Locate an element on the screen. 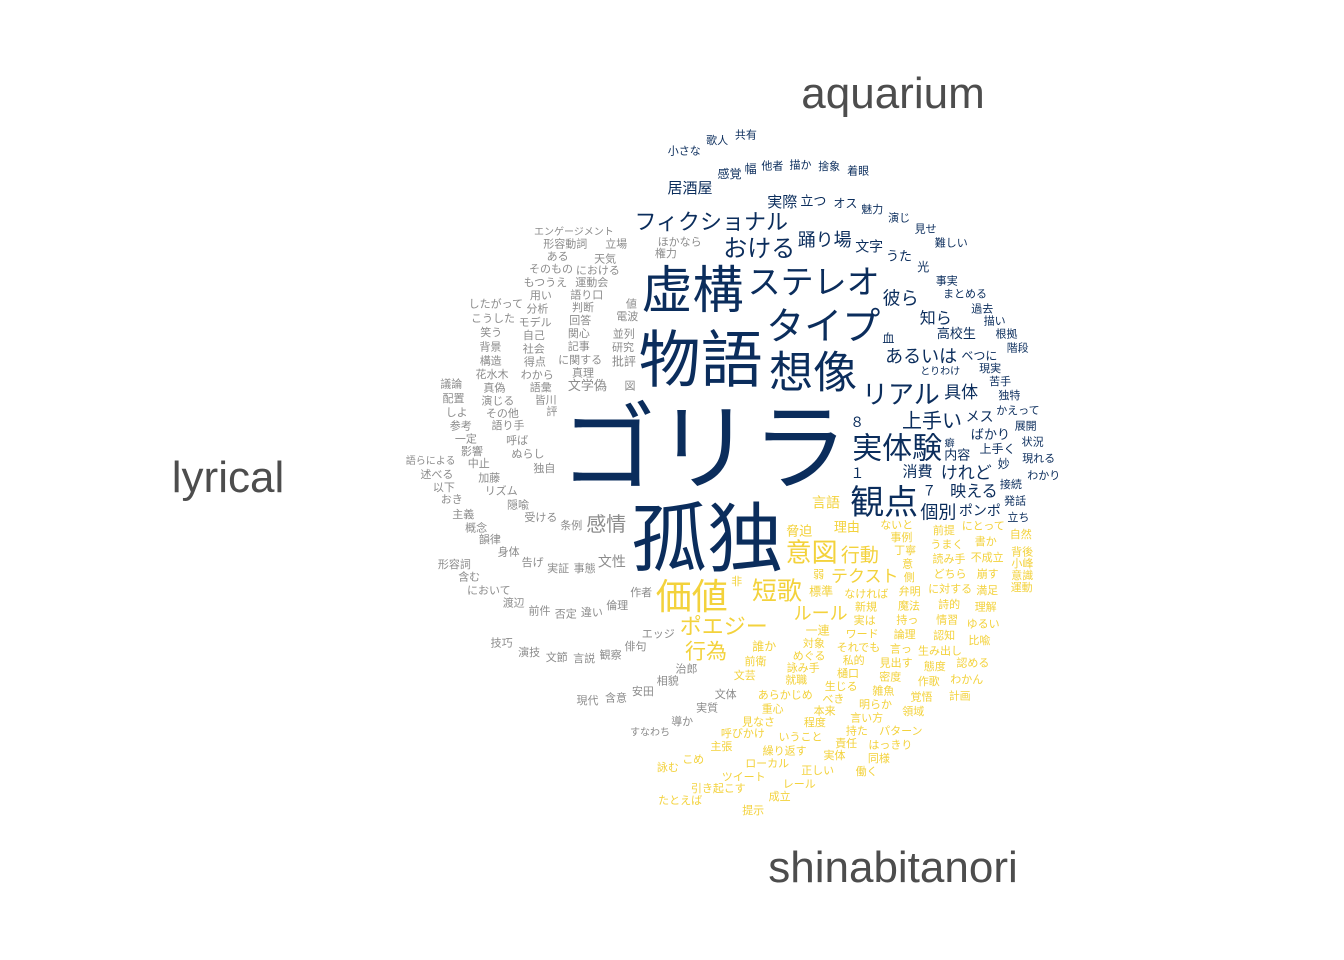 The width and height of the screenshot is (1344, 960). word-lyrical: 安田 is located at coordinates (643, 691).